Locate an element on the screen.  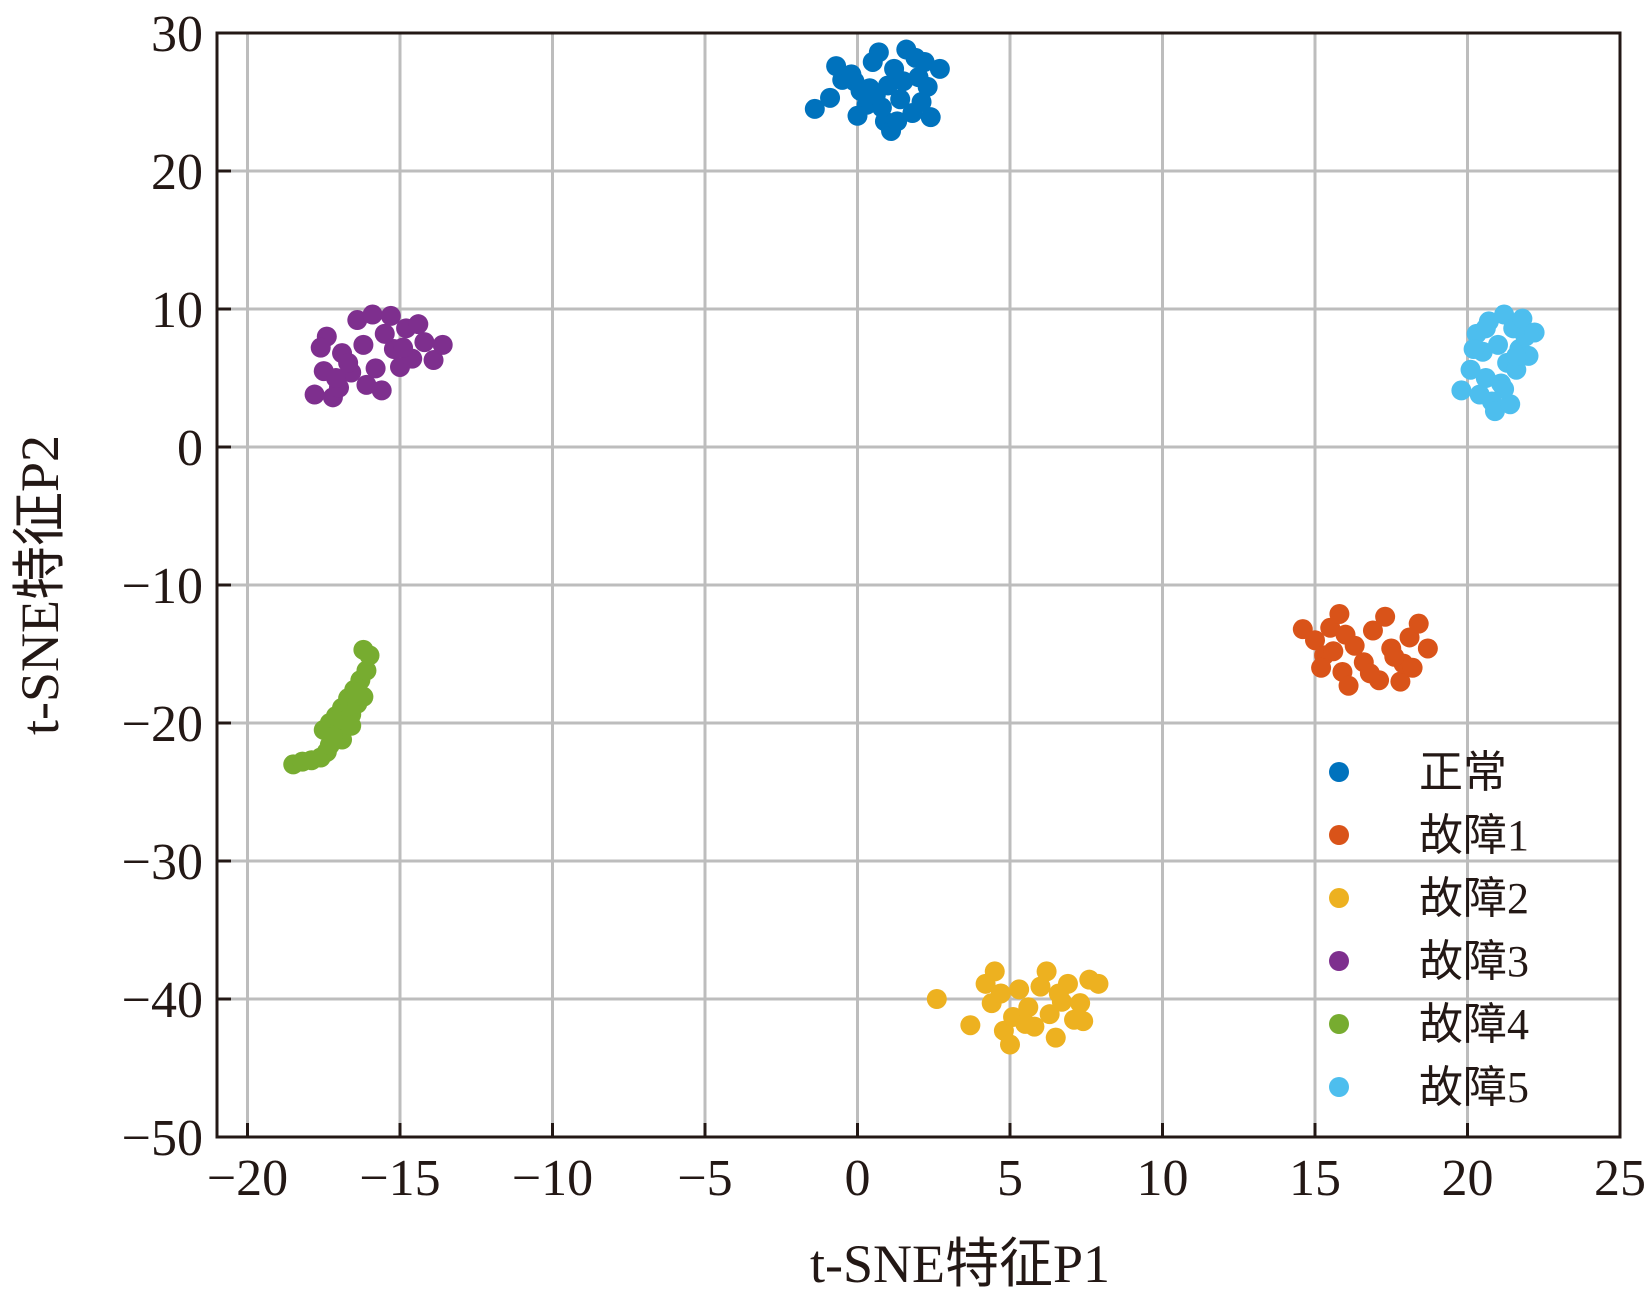
y-tick-label: 10 is located at coordinates (177, 310).